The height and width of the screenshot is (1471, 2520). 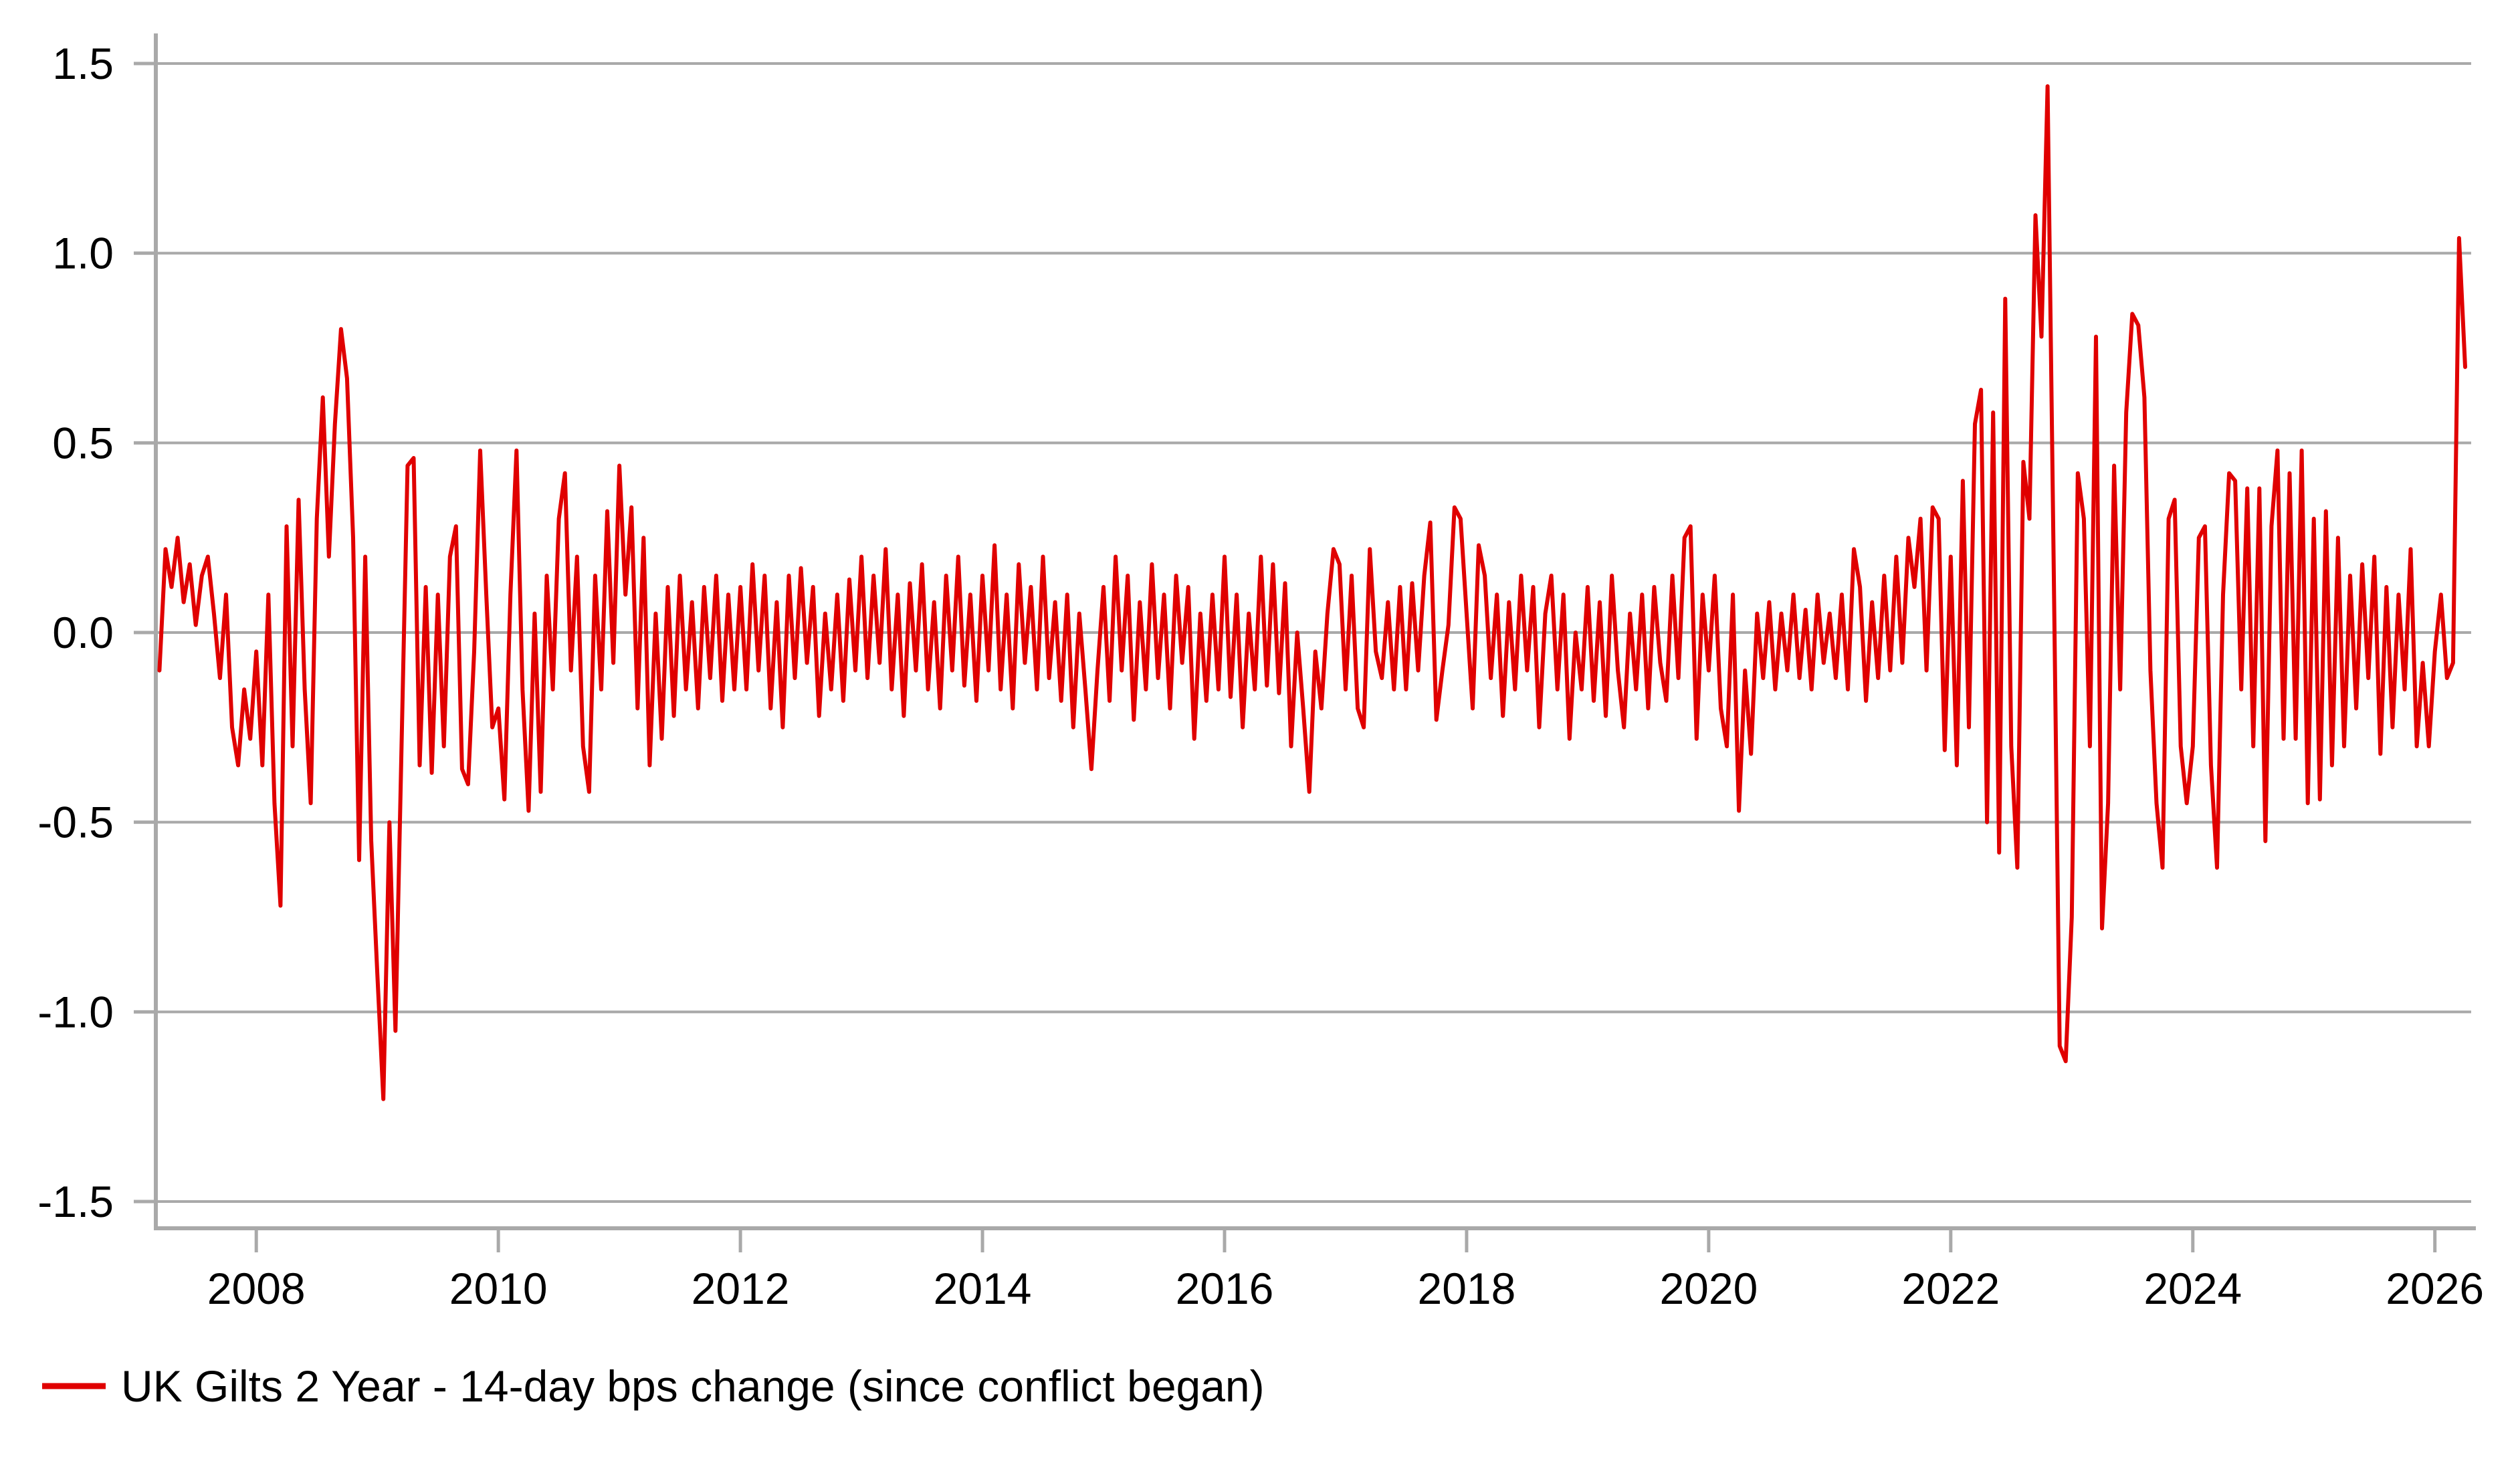 I want to click on y-tick-label: 1.5, so click(x=83, y=63).